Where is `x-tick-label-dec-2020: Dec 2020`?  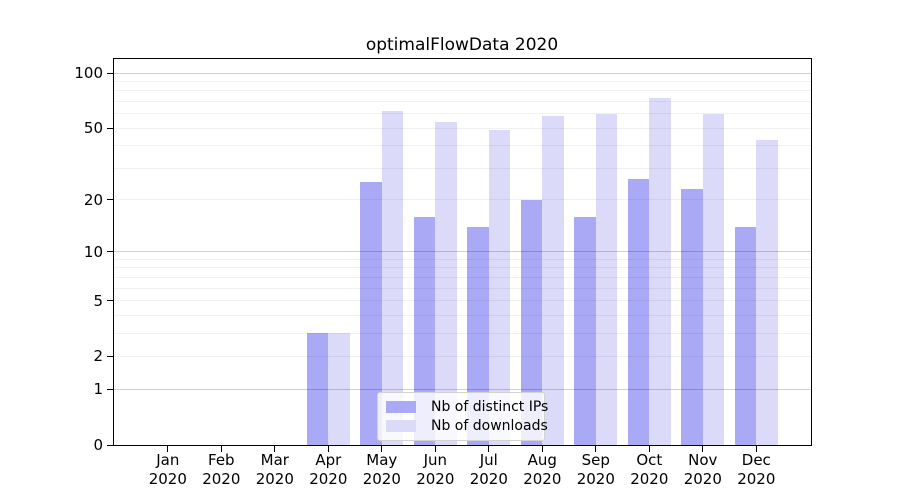 x-tick-label-dec-2020: Dec 2020 is located at coordinates (756, 469).